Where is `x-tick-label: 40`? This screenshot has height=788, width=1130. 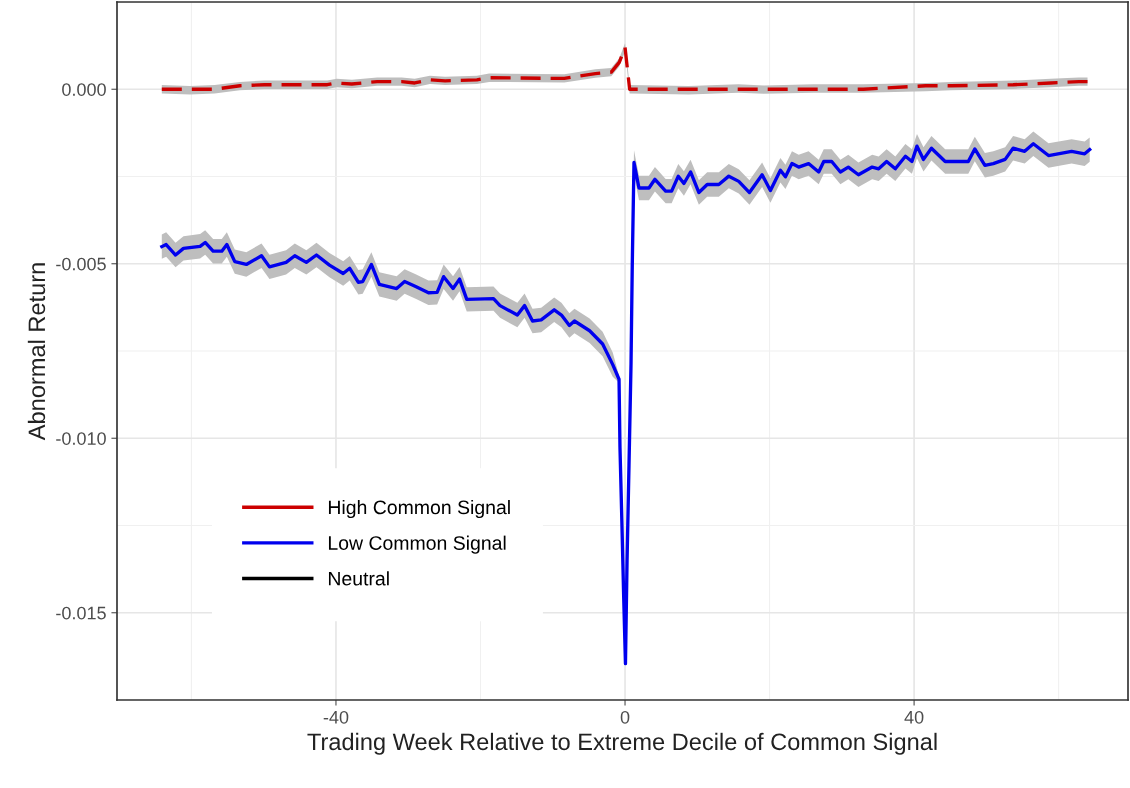 x-tick-label: 40 is located at coordinates (914, 717).